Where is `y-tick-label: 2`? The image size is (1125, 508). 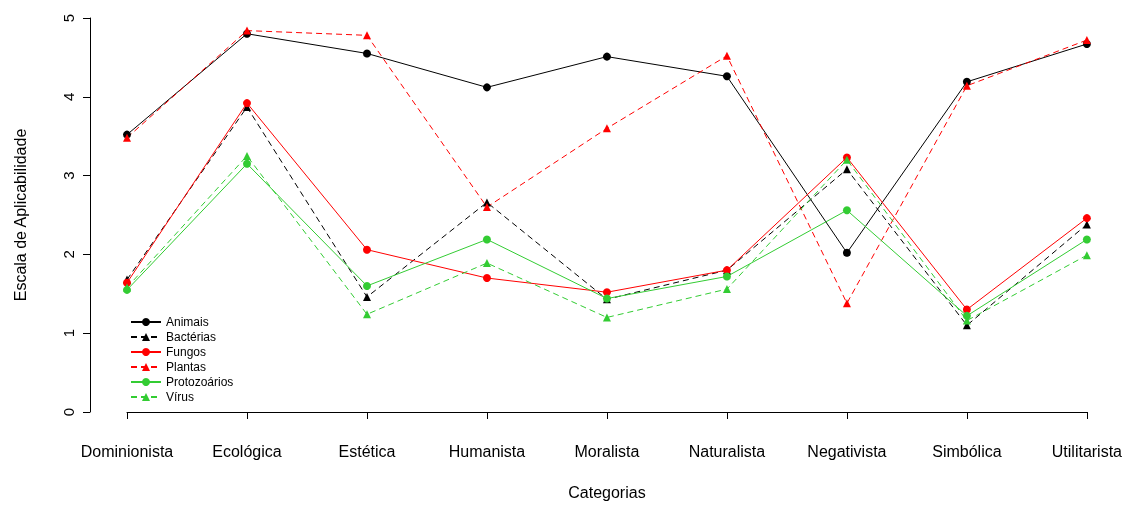
y-tick-label: 2 is located at coordinates (68, 254).